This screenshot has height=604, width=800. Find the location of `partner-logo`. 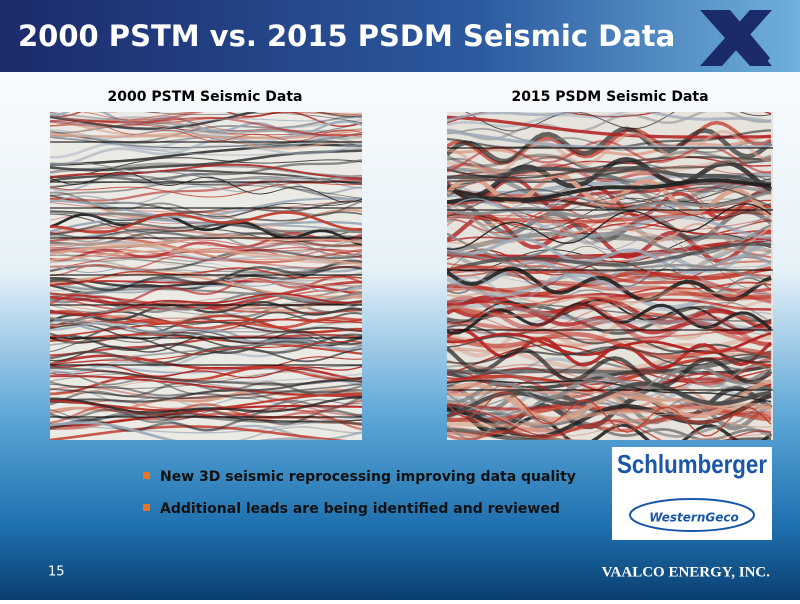

partner-logo is located at coordinates (692, 493).